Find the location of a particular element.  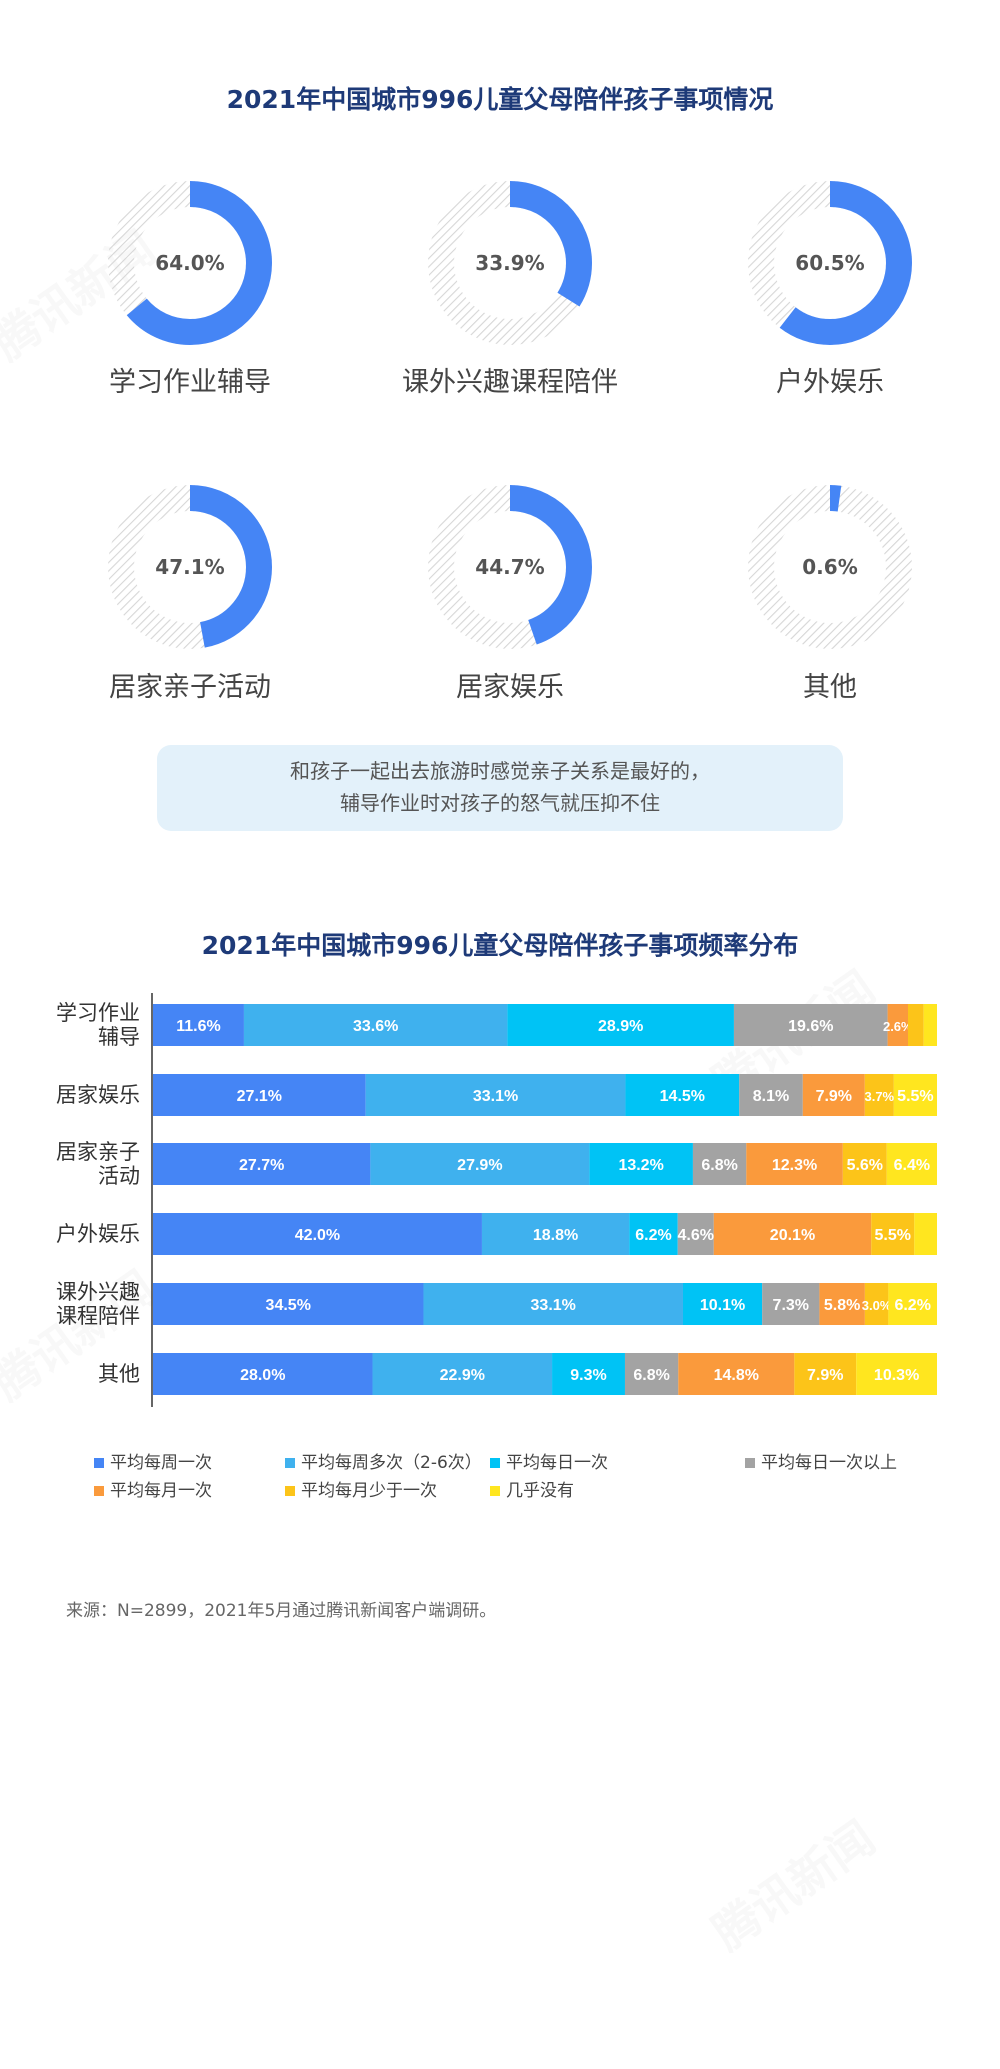

legend-item: 平均每日一次 is located at coordinates (549, 1460).